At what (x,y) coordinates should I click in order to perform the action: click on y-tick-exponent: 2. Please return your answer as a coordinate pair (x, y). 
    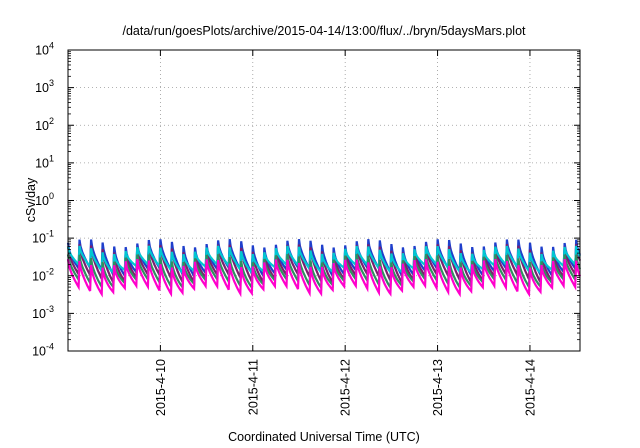
    Looking at the image, I should click on (51, 121).